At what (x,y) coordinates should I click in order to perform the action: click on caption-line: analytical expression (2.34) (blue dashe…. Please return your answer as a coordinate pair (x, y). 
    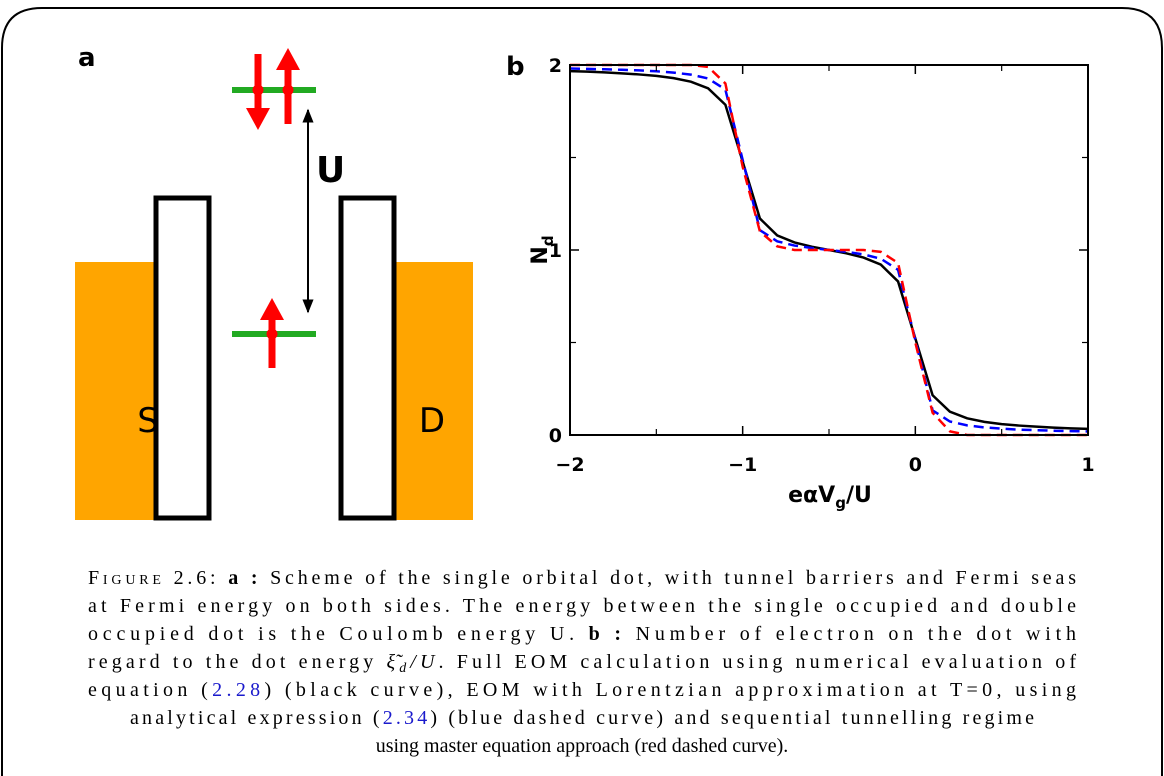
    Looking at the image, I should click on (582, 718).